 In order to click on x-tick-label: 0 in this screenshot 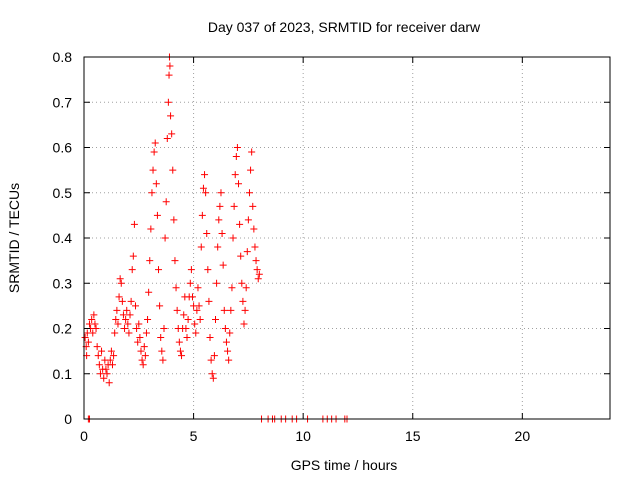, I will do `click(84, 436)`.